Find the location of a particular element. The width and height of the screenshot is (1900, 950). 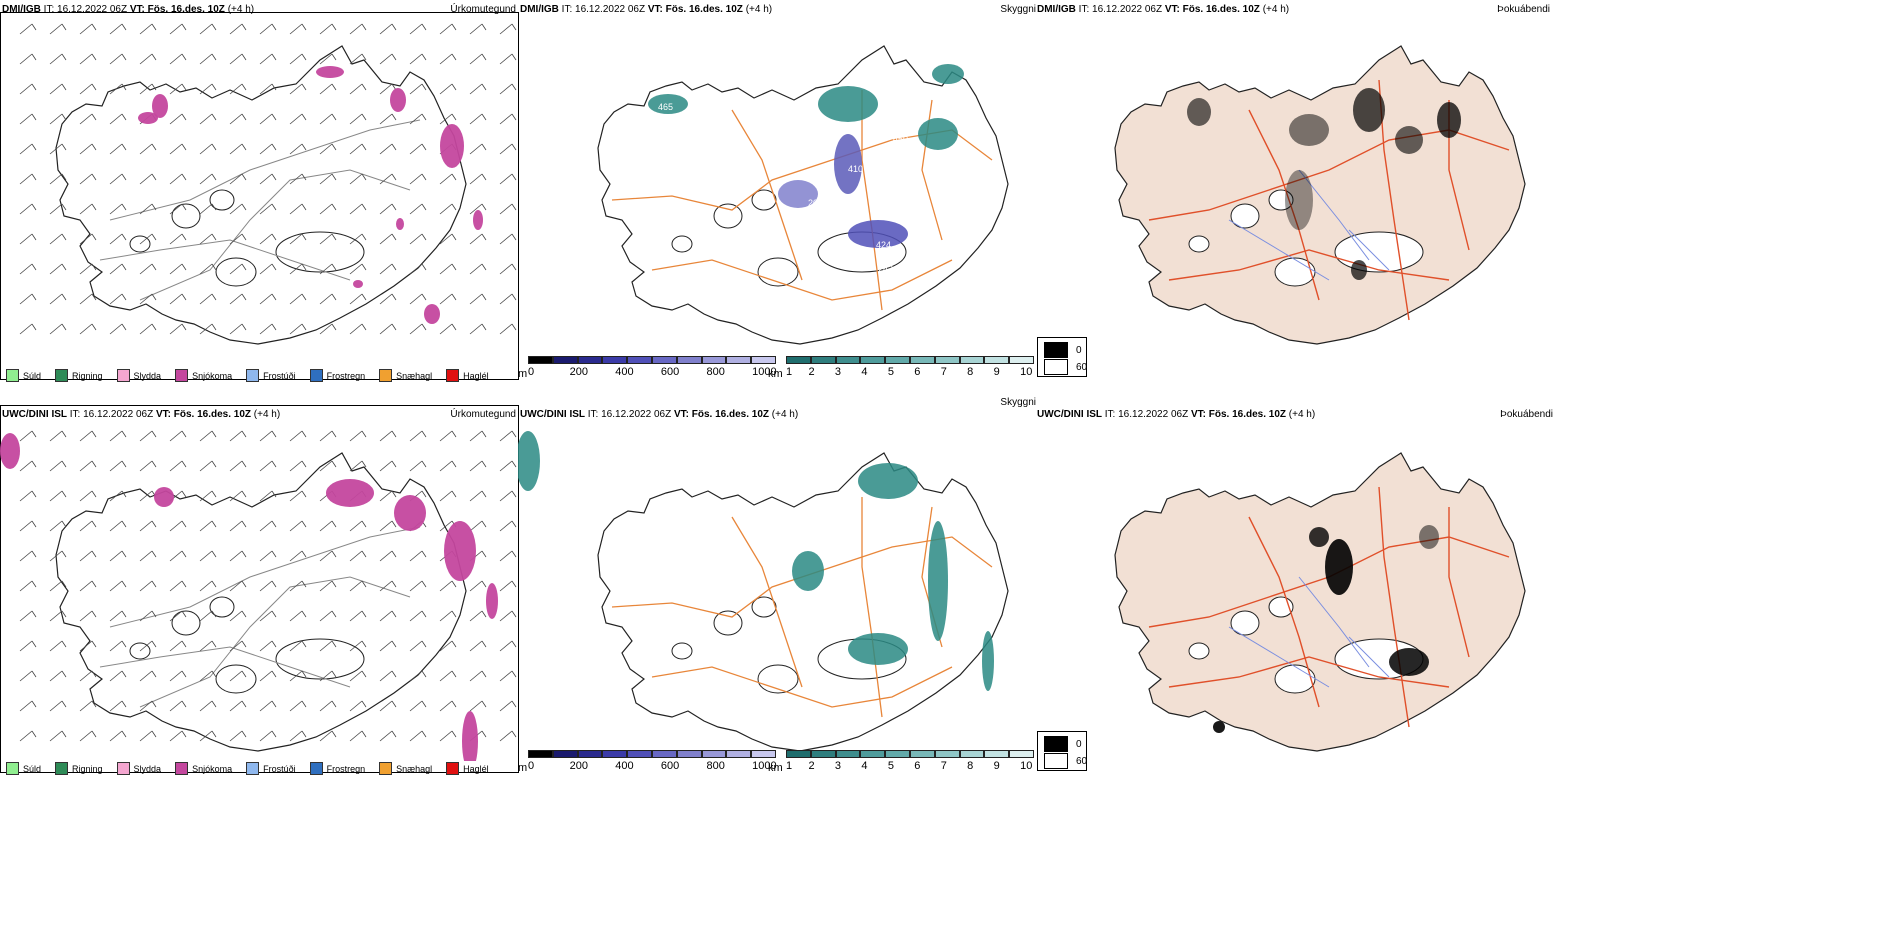

fog-legend-swatch is located at coordinates (1056, 744).